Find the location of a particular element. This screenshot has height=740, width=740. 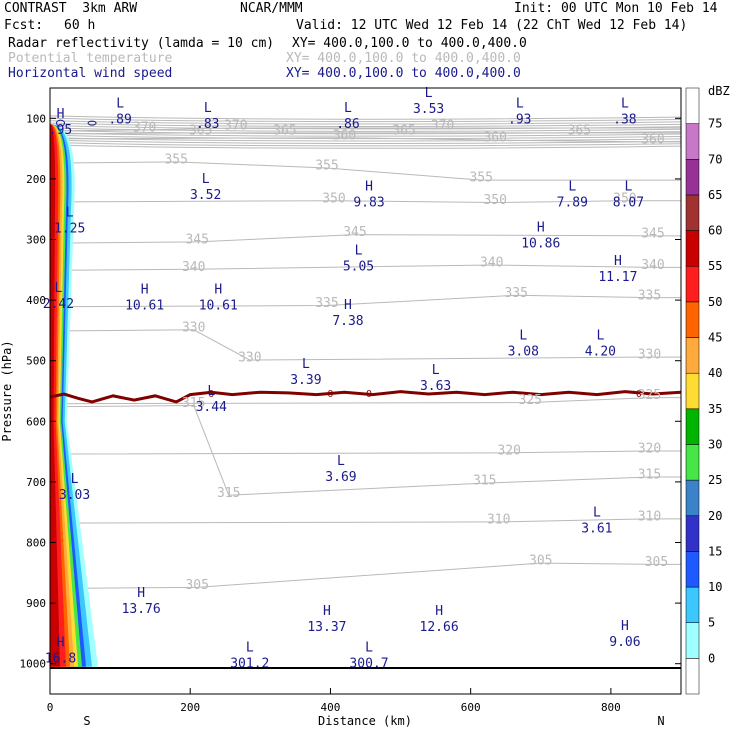

colorbar-label: 20 is located at coordinates (715, 516).